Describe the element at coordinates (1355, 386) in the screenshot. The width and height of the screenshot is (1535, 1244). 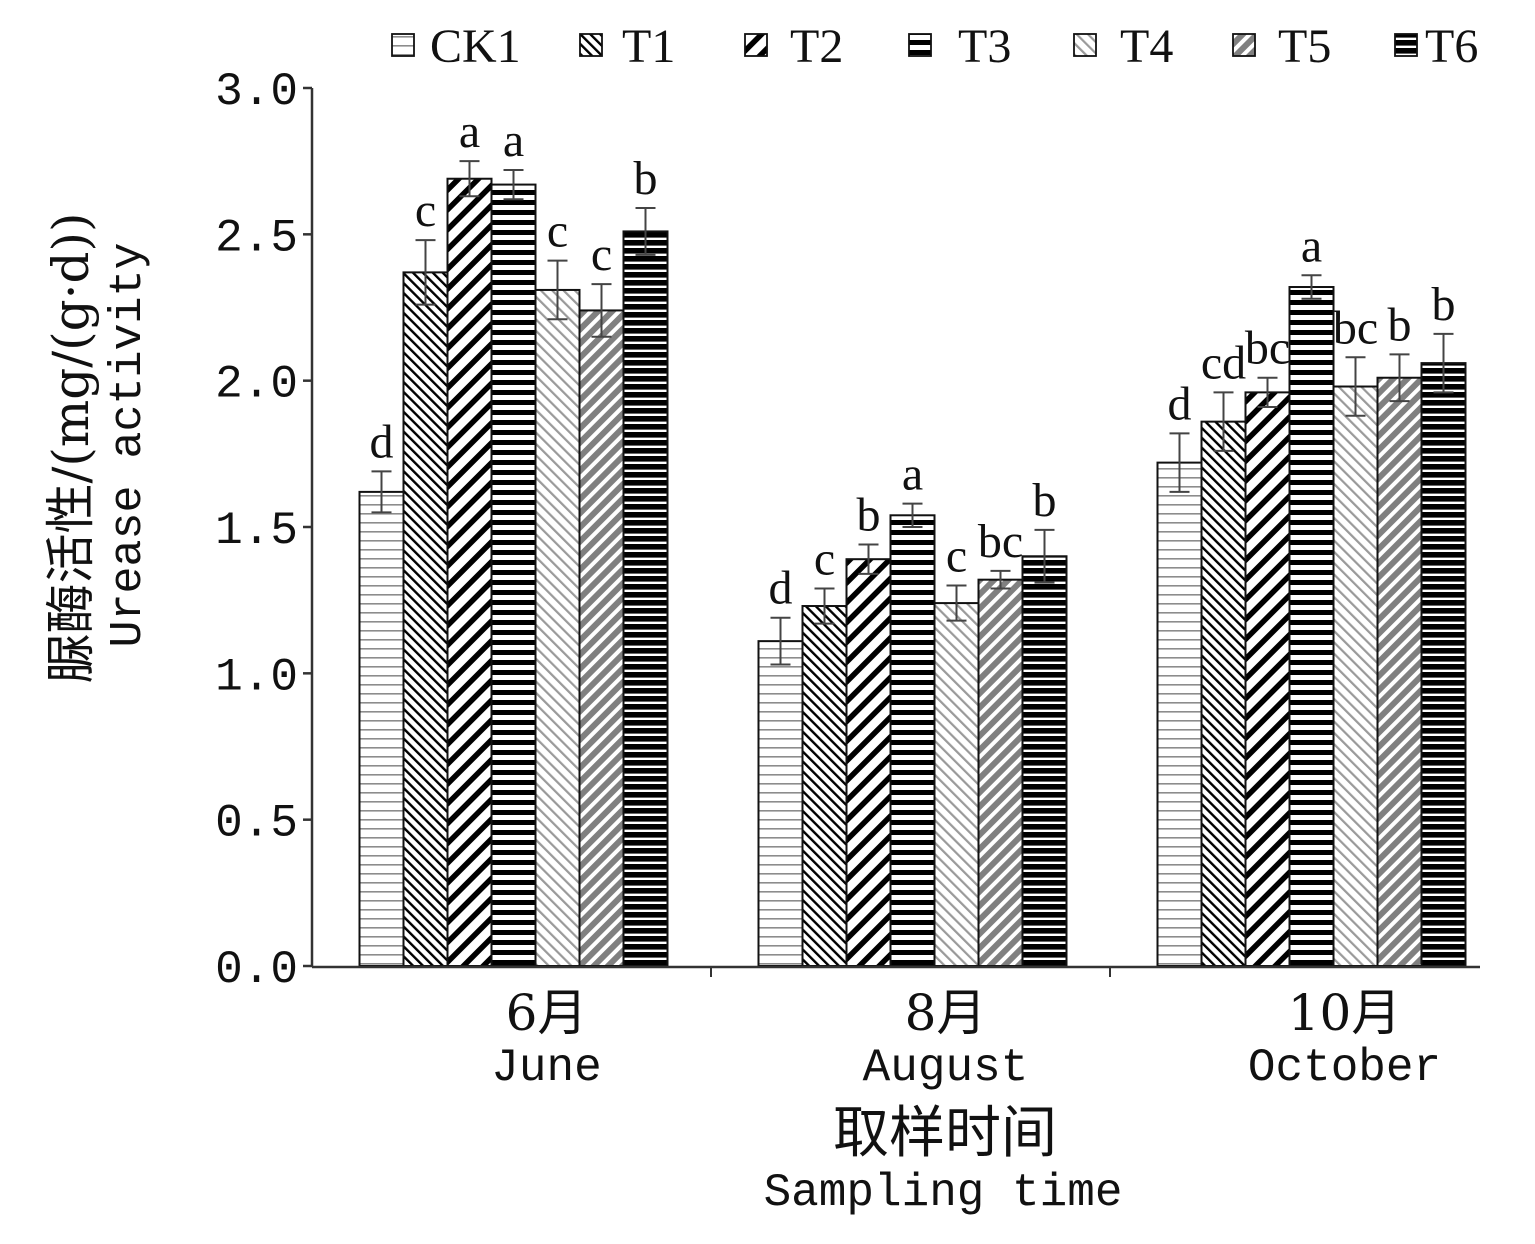
I see `error-bar-T4-October` at that location.